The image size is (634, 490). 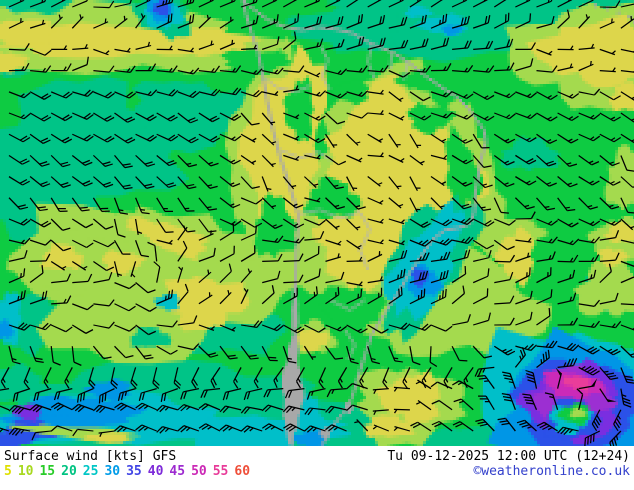 What do you see at coordinates (69, 471) in the screenshot?
I see `legend-value-20: 20` at bounding box center [69, 471].